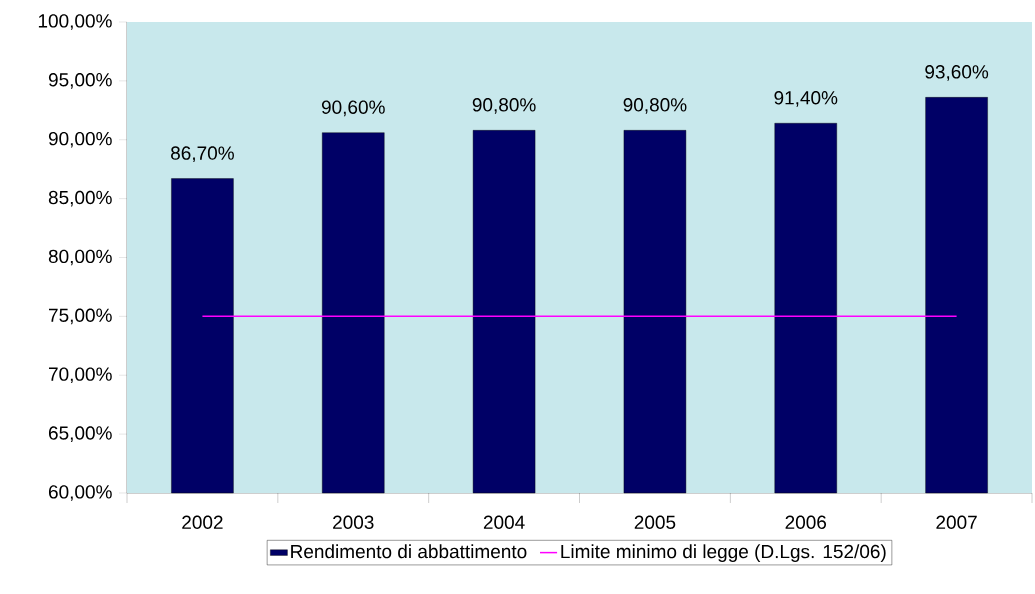  I want to click on y-tick-label: 80,00%, so click(80, 257).